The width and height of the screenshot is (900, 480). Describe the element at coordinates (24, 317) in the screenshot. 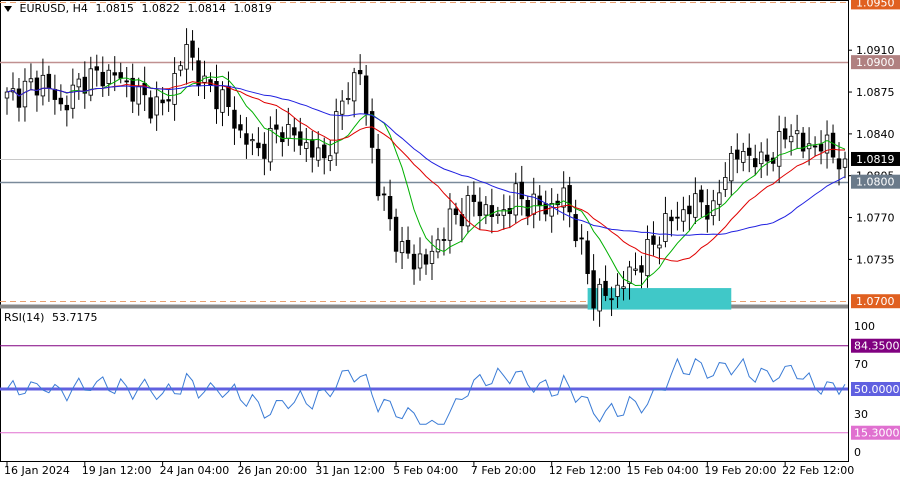

I see `rsi-label: RSI(14)` at that location.